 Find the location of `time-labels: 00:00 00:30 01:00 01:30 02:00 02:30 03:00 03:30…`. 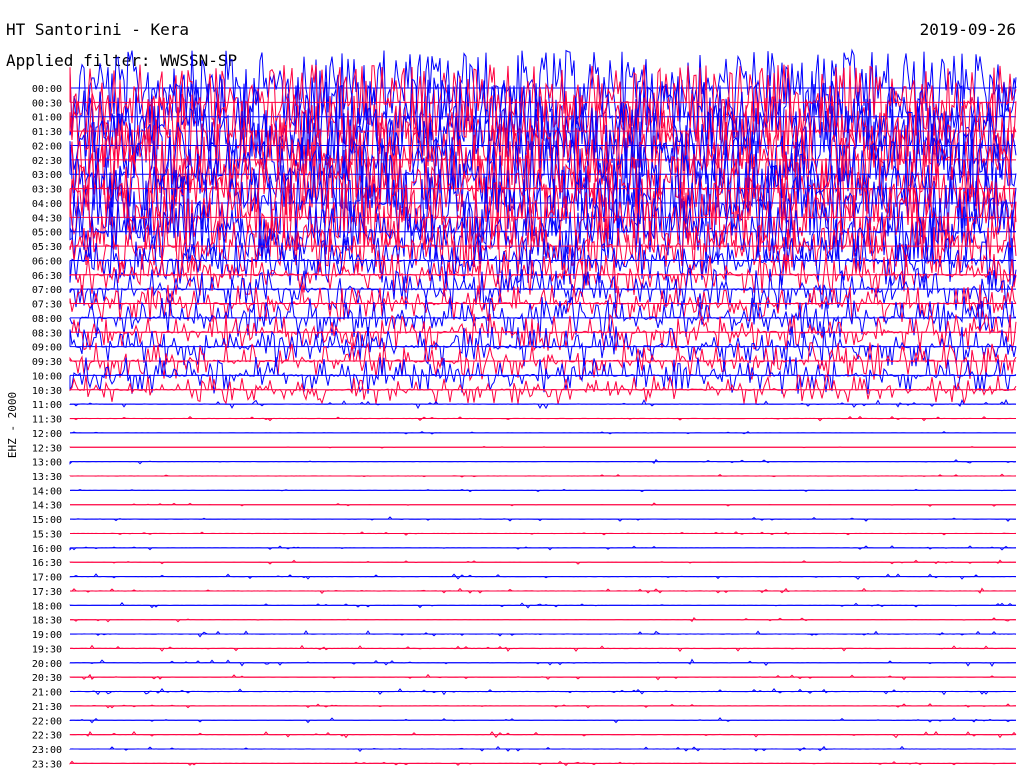

time-labels: 00:00 00:30 01:00 01:30 02:00 02:30 03:00 03:30… is located at coordinates (47, 427).